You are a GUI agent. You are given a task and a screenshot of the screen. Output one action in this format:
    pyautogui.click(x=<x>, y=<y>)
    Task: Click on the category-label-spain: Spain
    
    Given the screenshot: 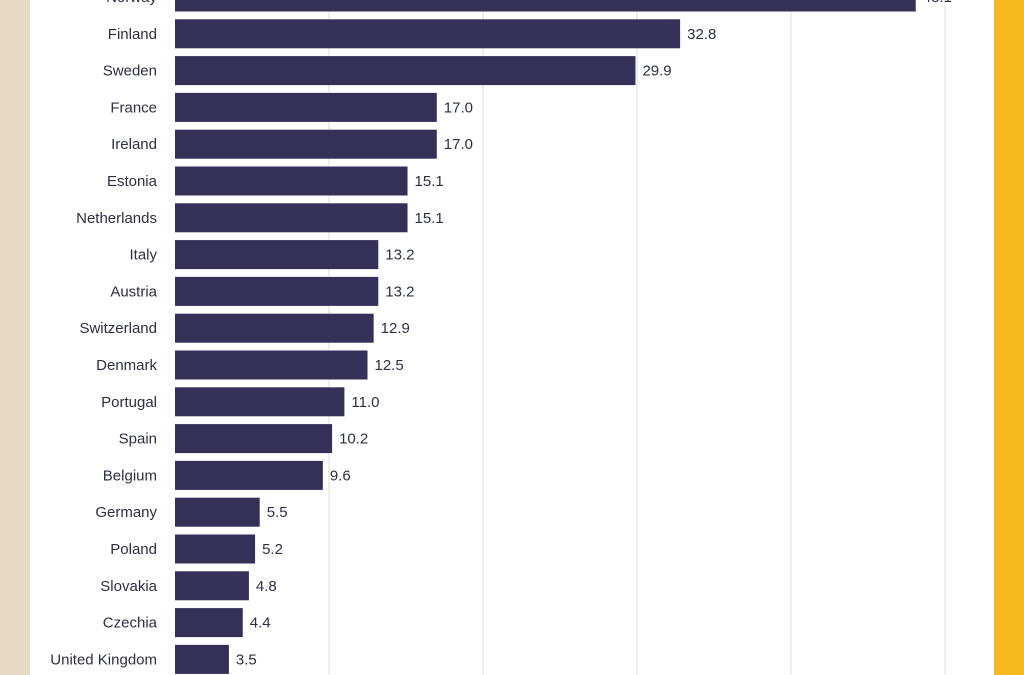 What is the action you would take?
    pyautogui.click(x=138, y=439)
    